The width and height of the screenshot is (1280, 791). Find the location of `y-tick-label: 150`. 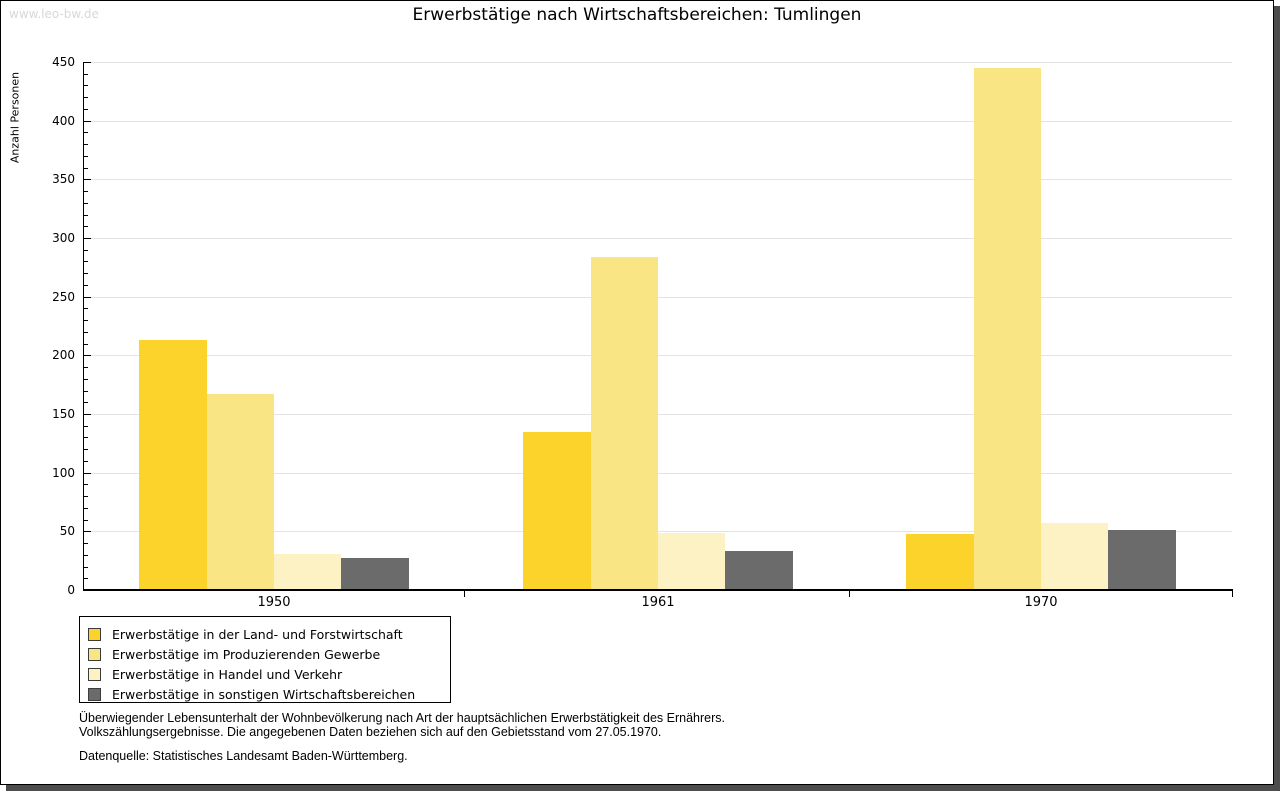

y-tick-label: 150 is located at coordinates (63, 414).